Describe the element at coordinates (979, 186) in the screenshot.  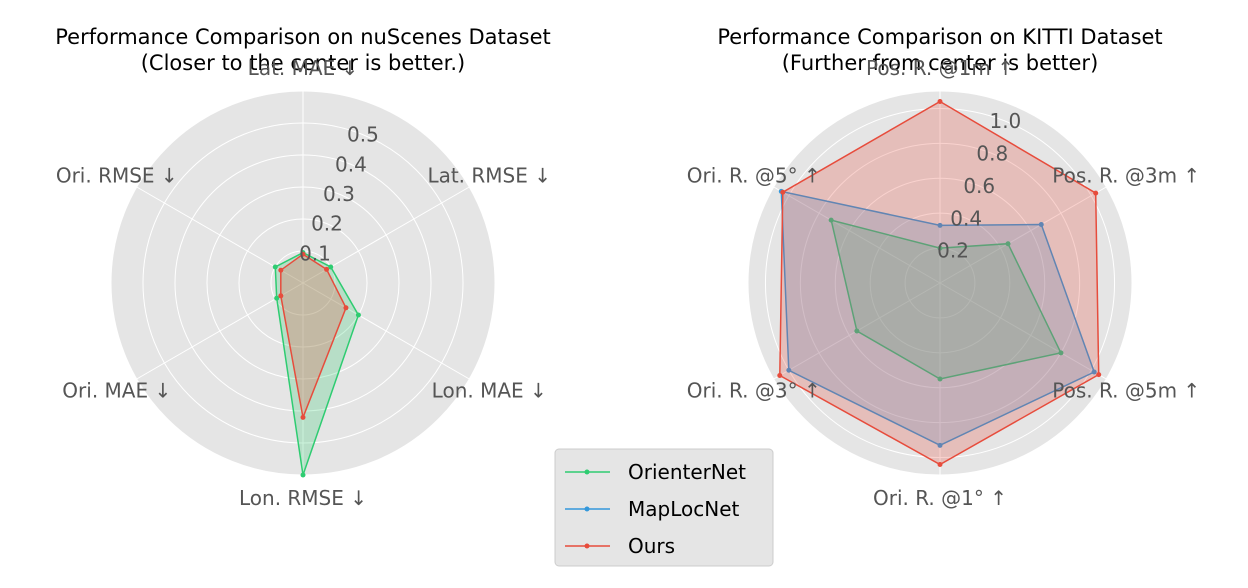
I see `tick-label: 0.6` at that location.